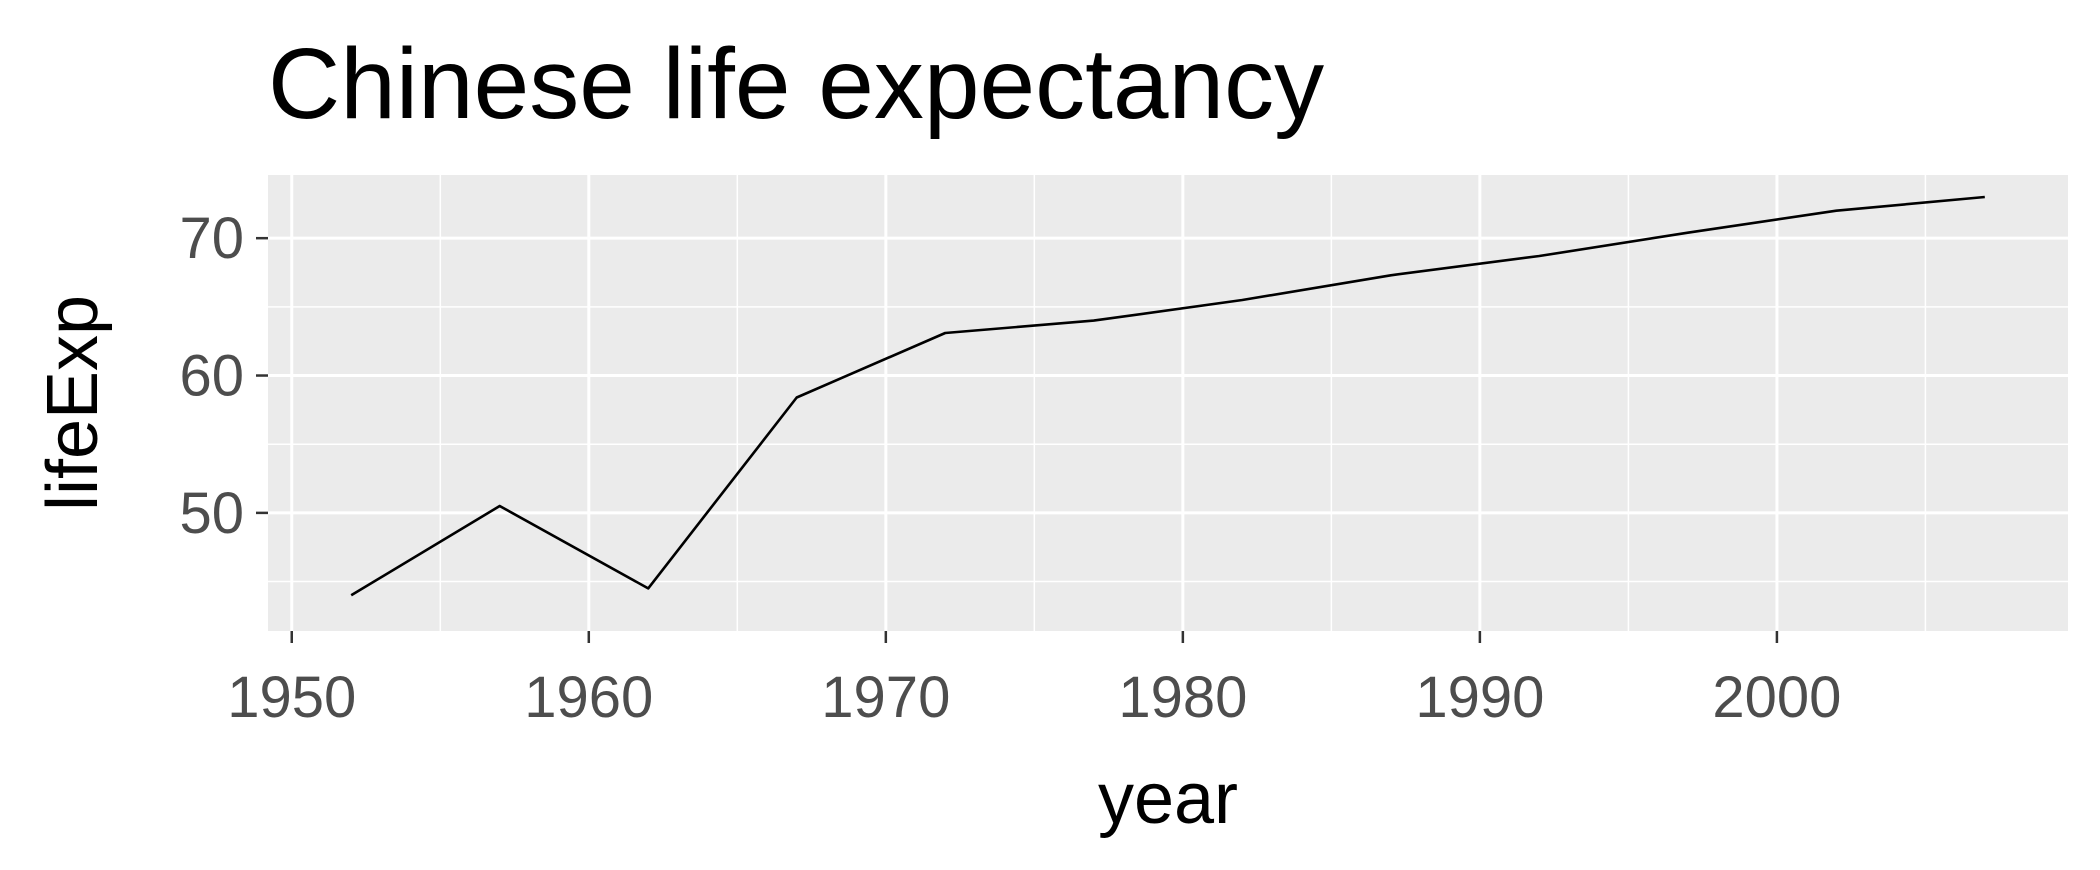 This screenshot has height=870, width=2100. Describe the element at coordinates (1034, 680) in the screenshot. I see `x-axis: 1950 1960 1970 1980 1990 2000` at that location.